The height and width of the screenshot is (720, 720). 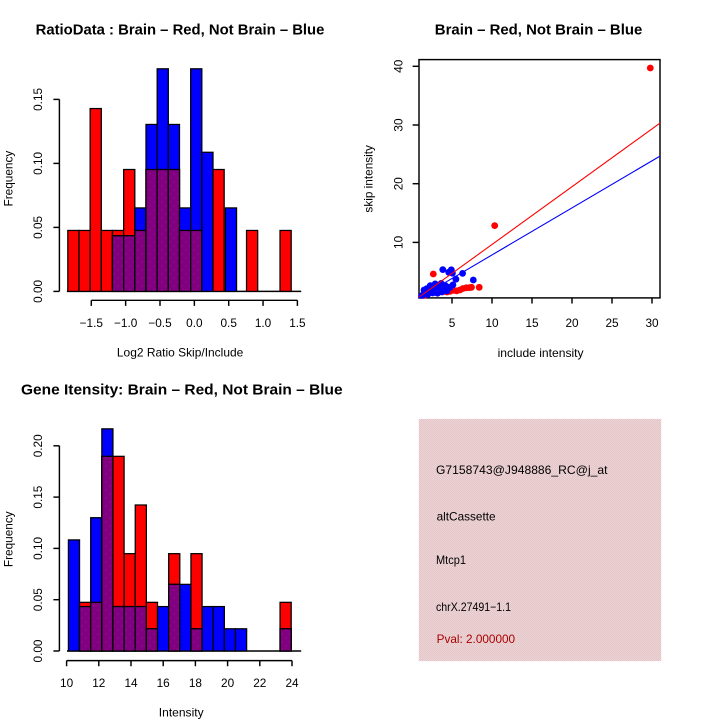 I want to click on svg-text: 22, so click(x=259, y=683).